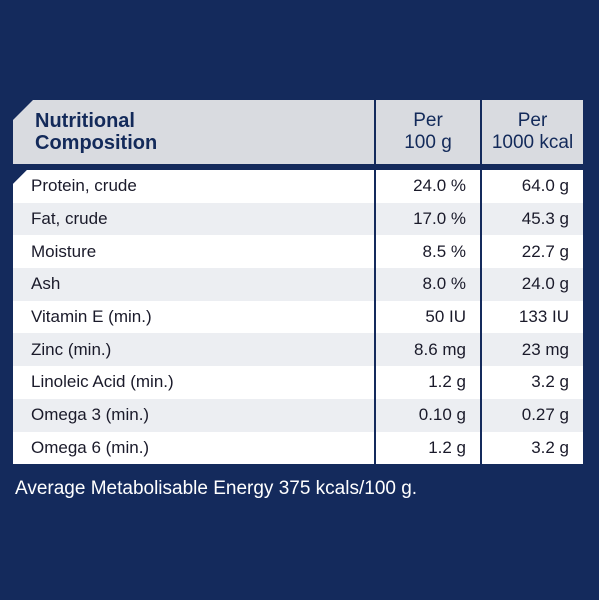 The width and height of the screenshot is (599, 600). I want to click on row-value-per-1000kcal: 64.0 g, so click(532, 186).